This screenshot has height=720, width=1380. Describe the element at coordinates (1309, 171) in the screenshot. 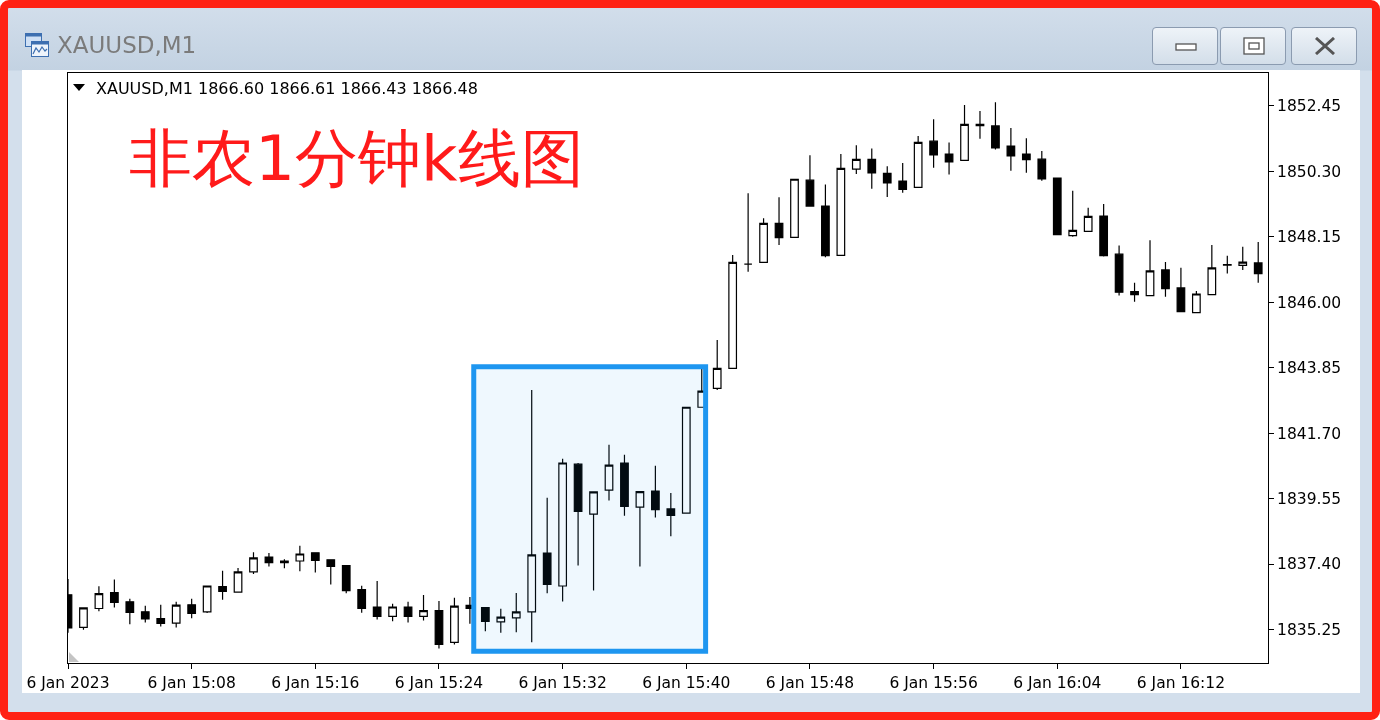

I see `y-tick-label: 1850.30` at that location.